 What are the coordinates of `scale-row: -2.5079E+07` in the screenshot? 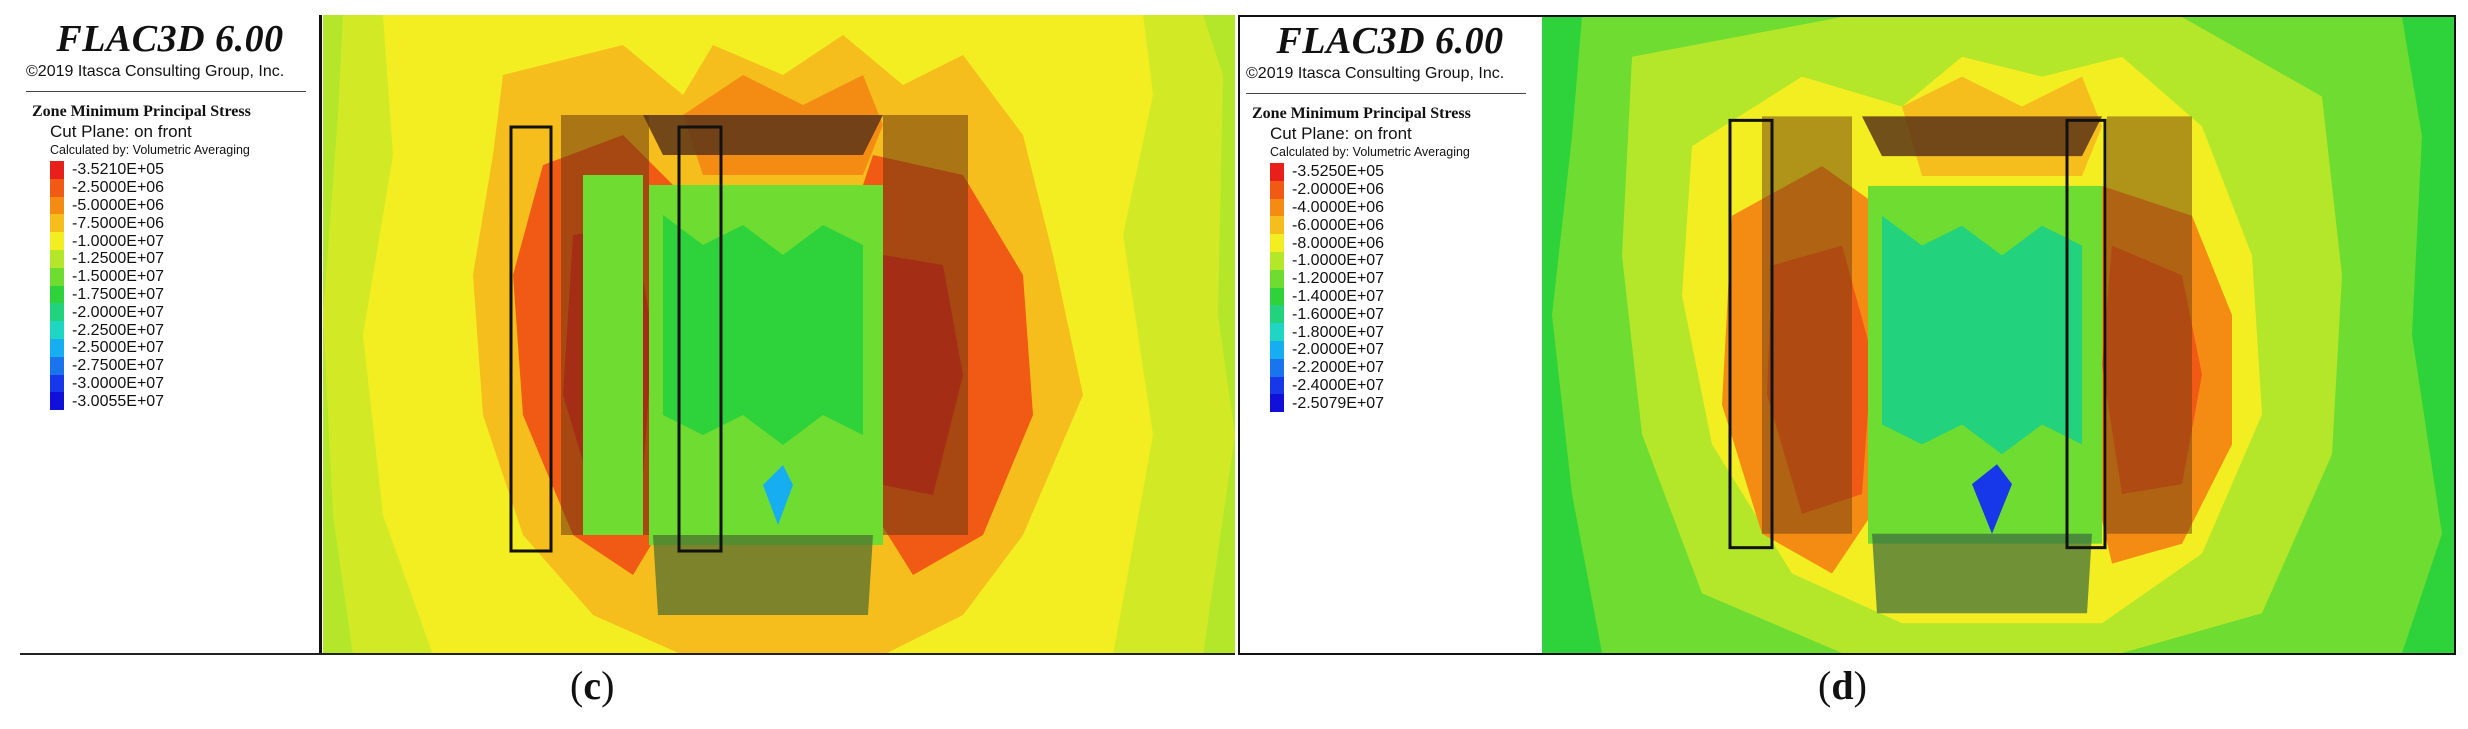 It's located at (1327, 403).